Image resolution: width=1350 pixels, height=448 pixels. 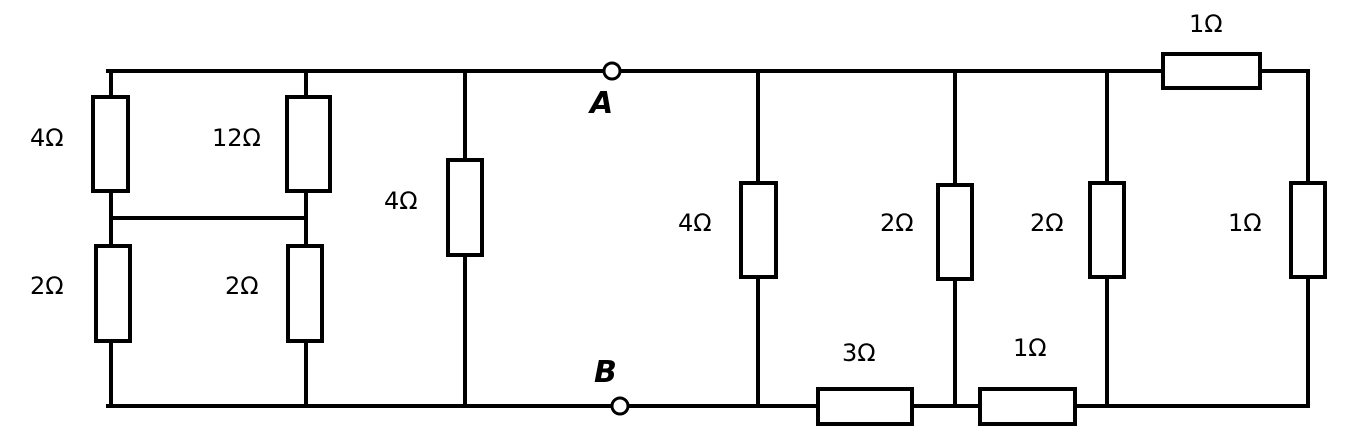 I want to click on resistor-left-bottom-label: 2Ω, so click(x=47, y=286).